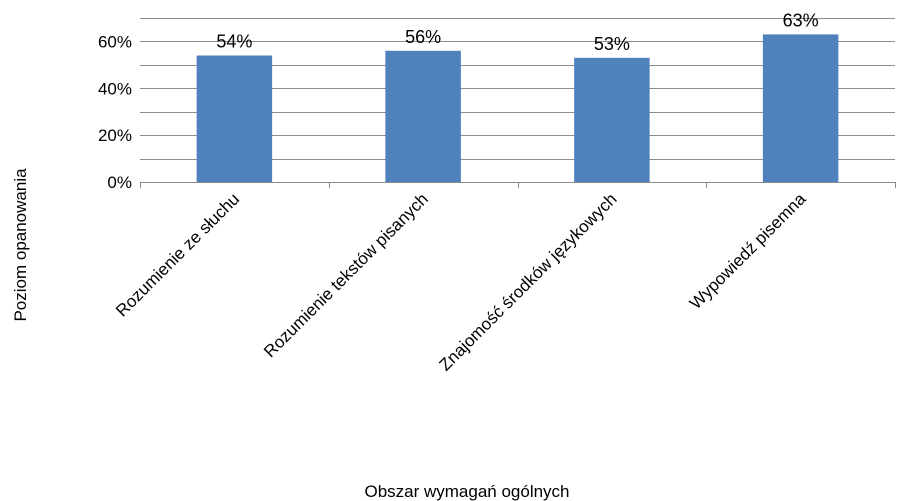 The image size is (898, 501). What do you see at coordinates (115, 41) in the screenshot?
I see `y-tick-label: 60%` at bounding box center [115, 41].